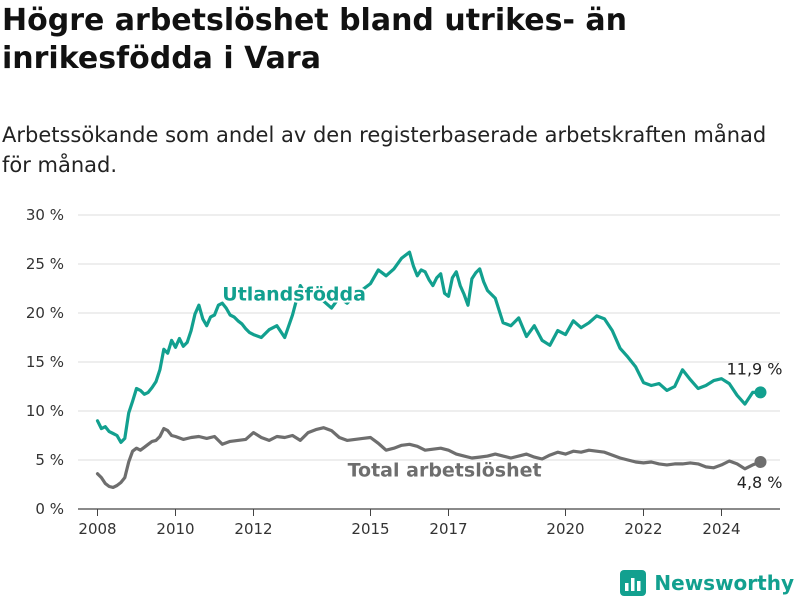 This screenshot has height=600, width=800. Describe the element at coordinates (45, 411) in the screenshot. I see `y-tick-label: 10 %` at that location.